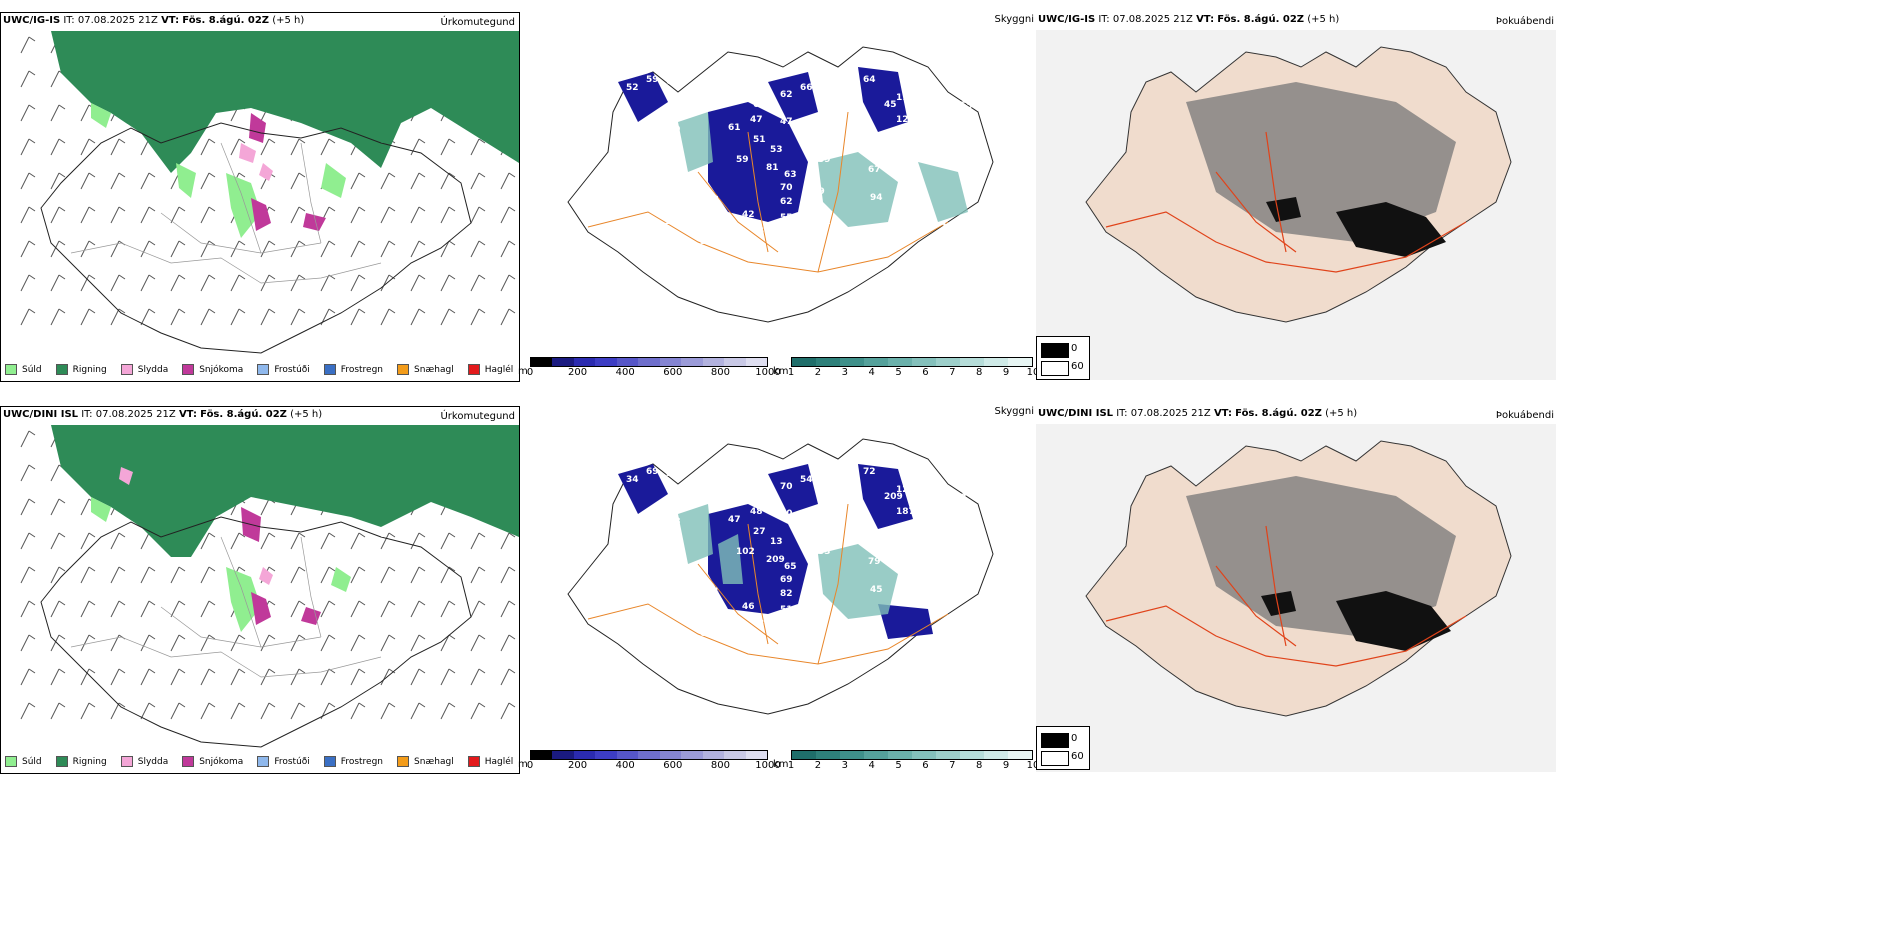 The image size is (1900, 950). Describe the element at coordinates (61, 761) in the screenshot. I see `legend-swatch` at that location.